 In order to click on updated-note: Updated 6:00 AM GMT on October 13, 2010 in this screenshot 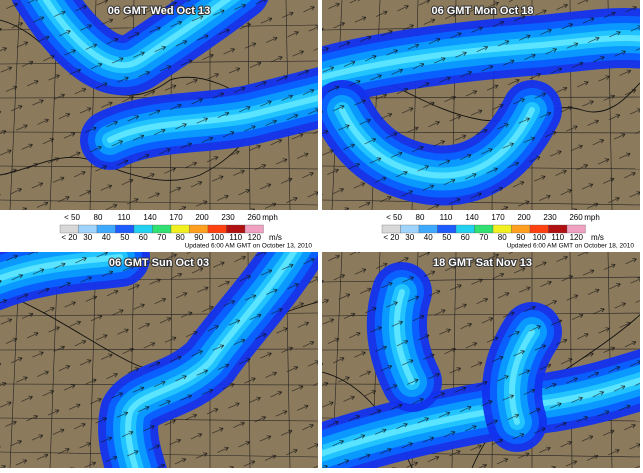, I will do `click(249, 246)`.